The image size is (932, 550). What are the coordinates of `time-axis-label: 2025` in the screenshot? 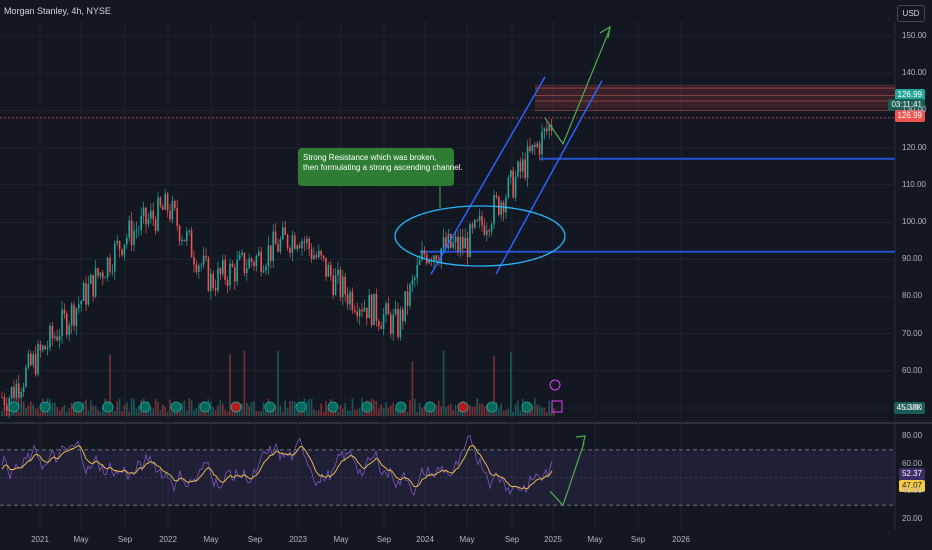 It's located at (553, 539).